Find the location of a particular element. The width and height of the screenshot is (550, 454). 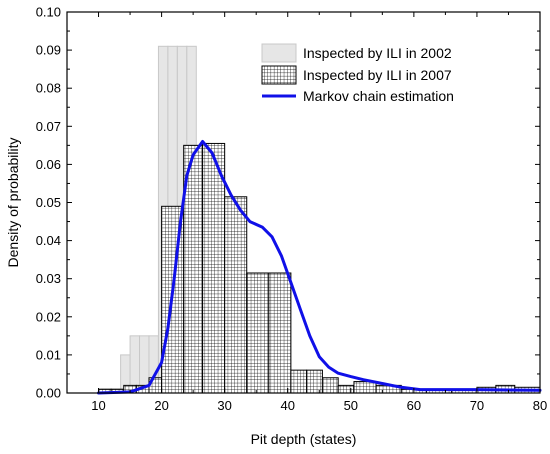

legend-label-2002: Inspected by ILI in 2002 is located at coordinates (377, 53).